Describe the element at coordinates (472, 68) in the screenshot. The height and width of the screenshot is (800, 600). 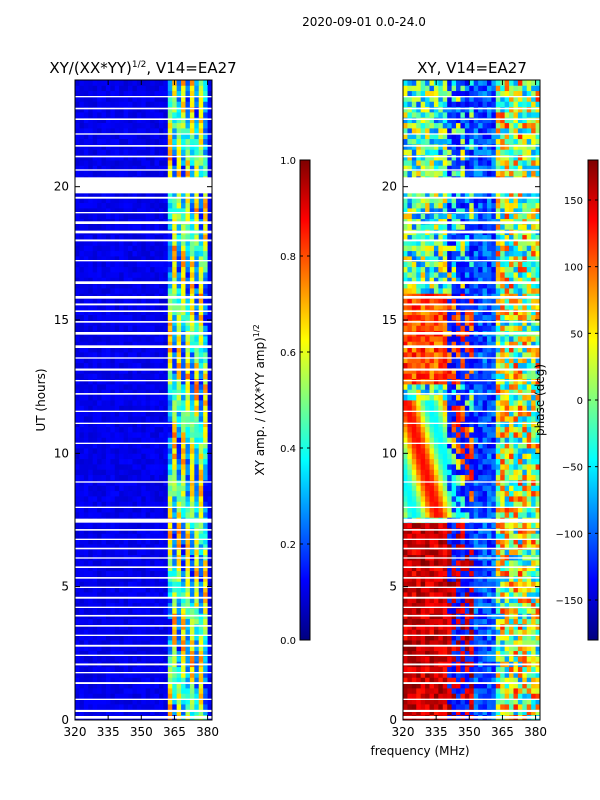
I see `phase-plot-title: XY, V14=EA27` at that location.